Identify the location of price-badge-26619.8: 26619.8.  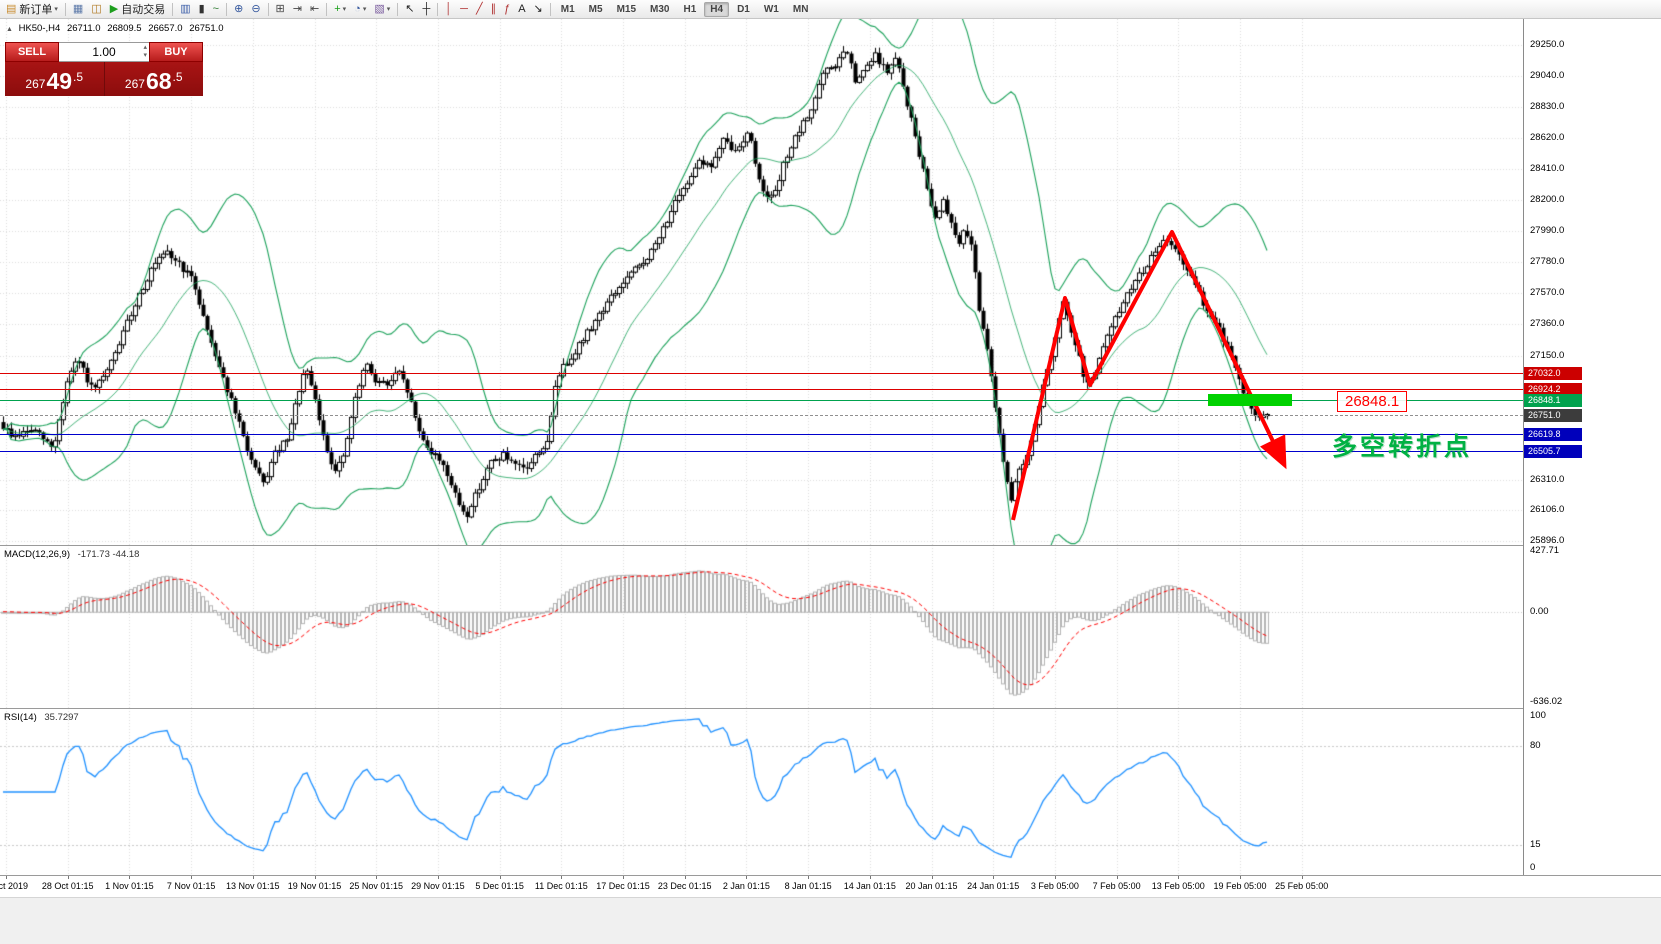
(1553, 434).